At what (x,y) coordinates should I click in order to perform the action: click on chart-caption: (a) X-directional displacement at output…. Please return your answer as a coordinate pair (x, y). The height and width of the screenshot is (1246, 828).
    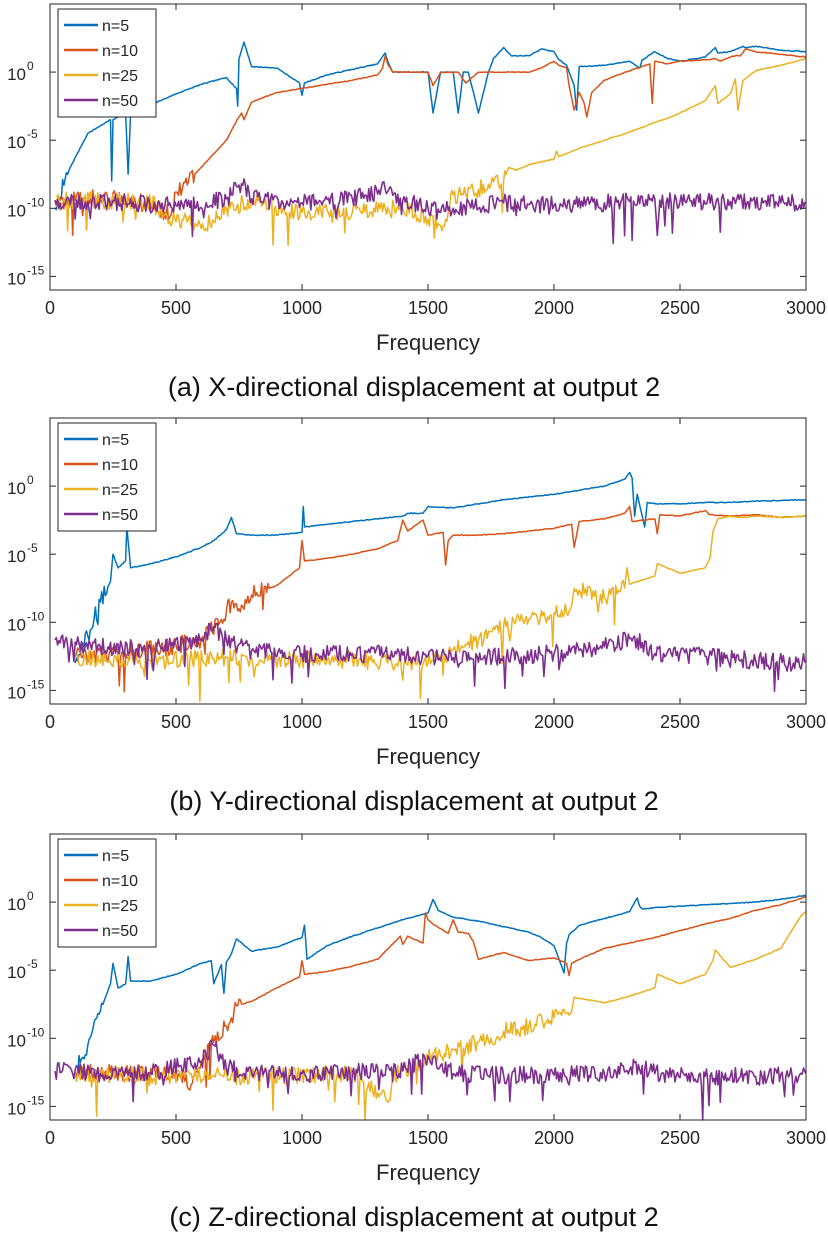
    Looking at the image, I should click on (414, 387).